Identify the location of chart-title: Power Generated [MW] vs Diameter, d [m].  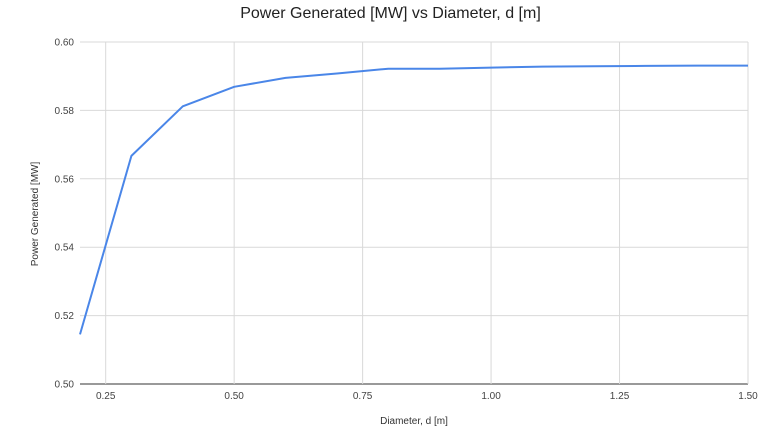
(390, 14).